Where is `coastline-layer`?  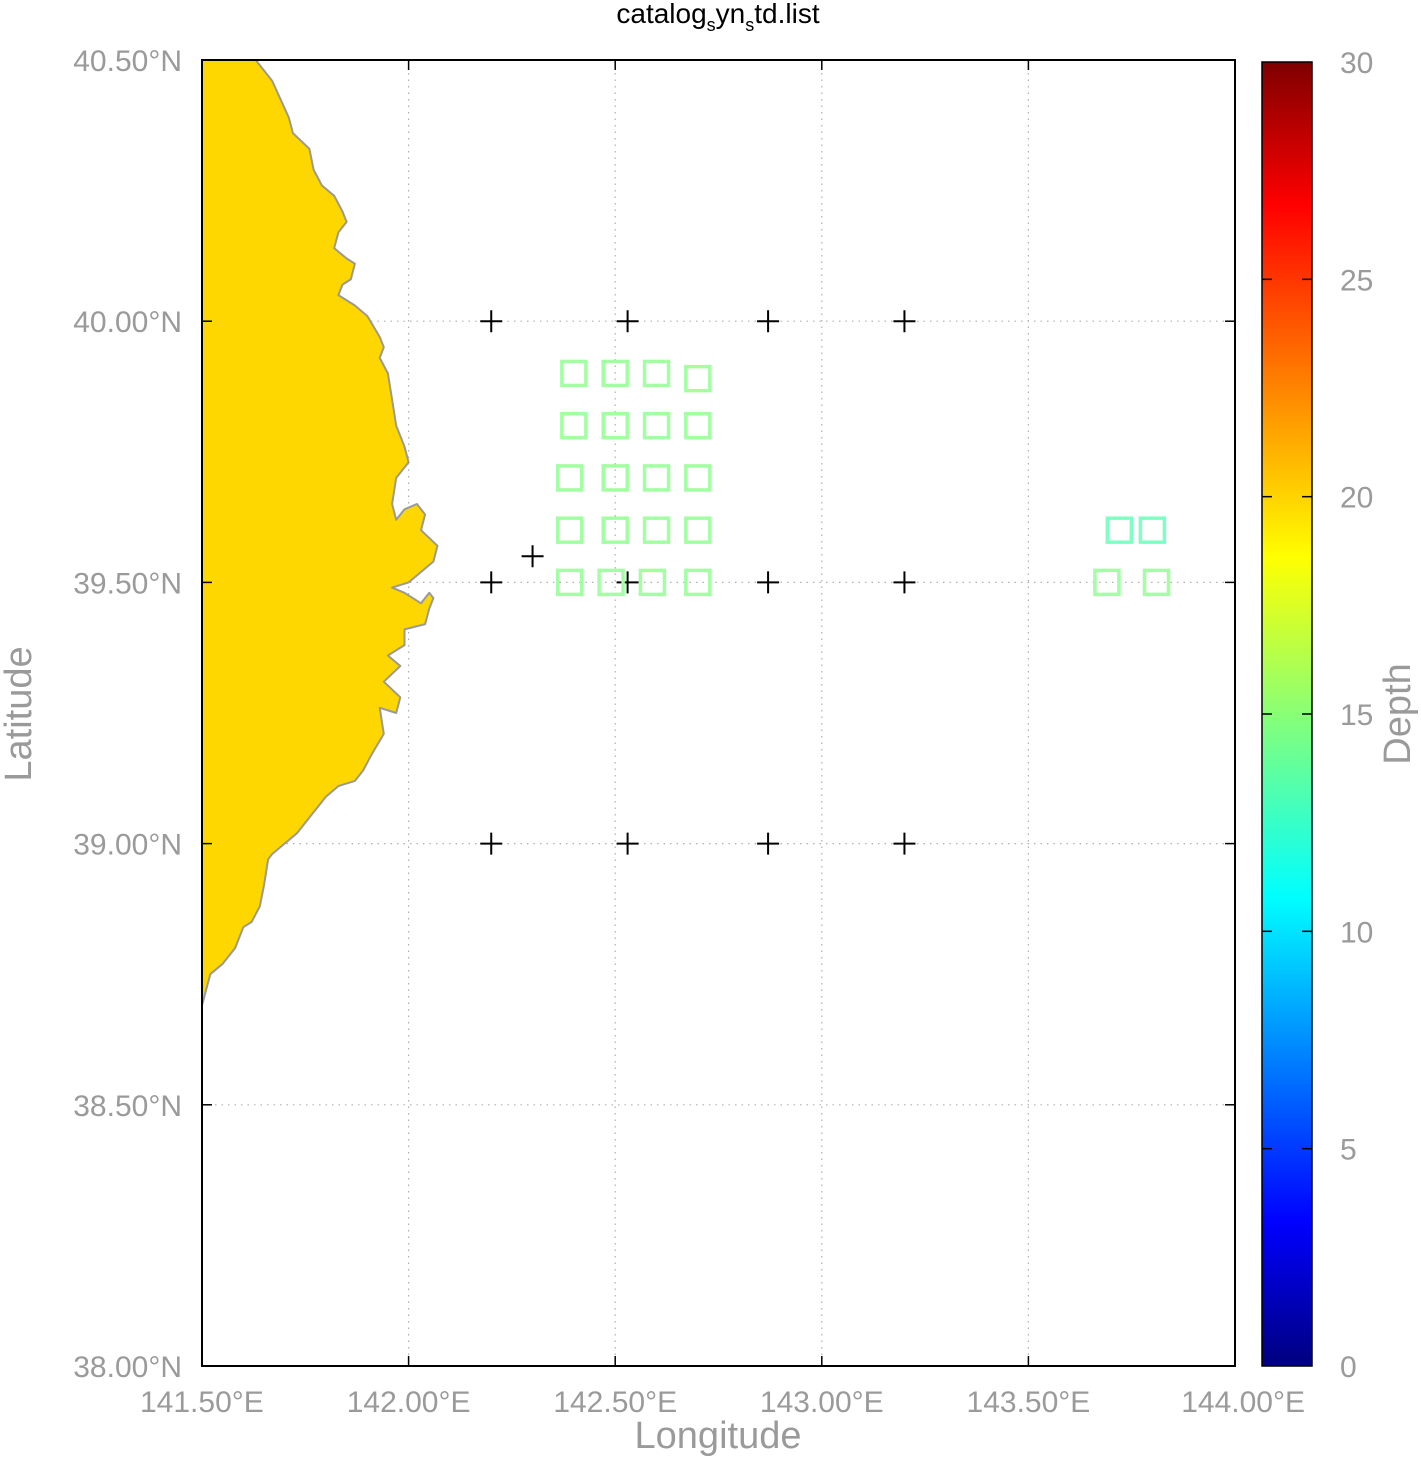 coastline-layer is located at coordinates (320, 542).